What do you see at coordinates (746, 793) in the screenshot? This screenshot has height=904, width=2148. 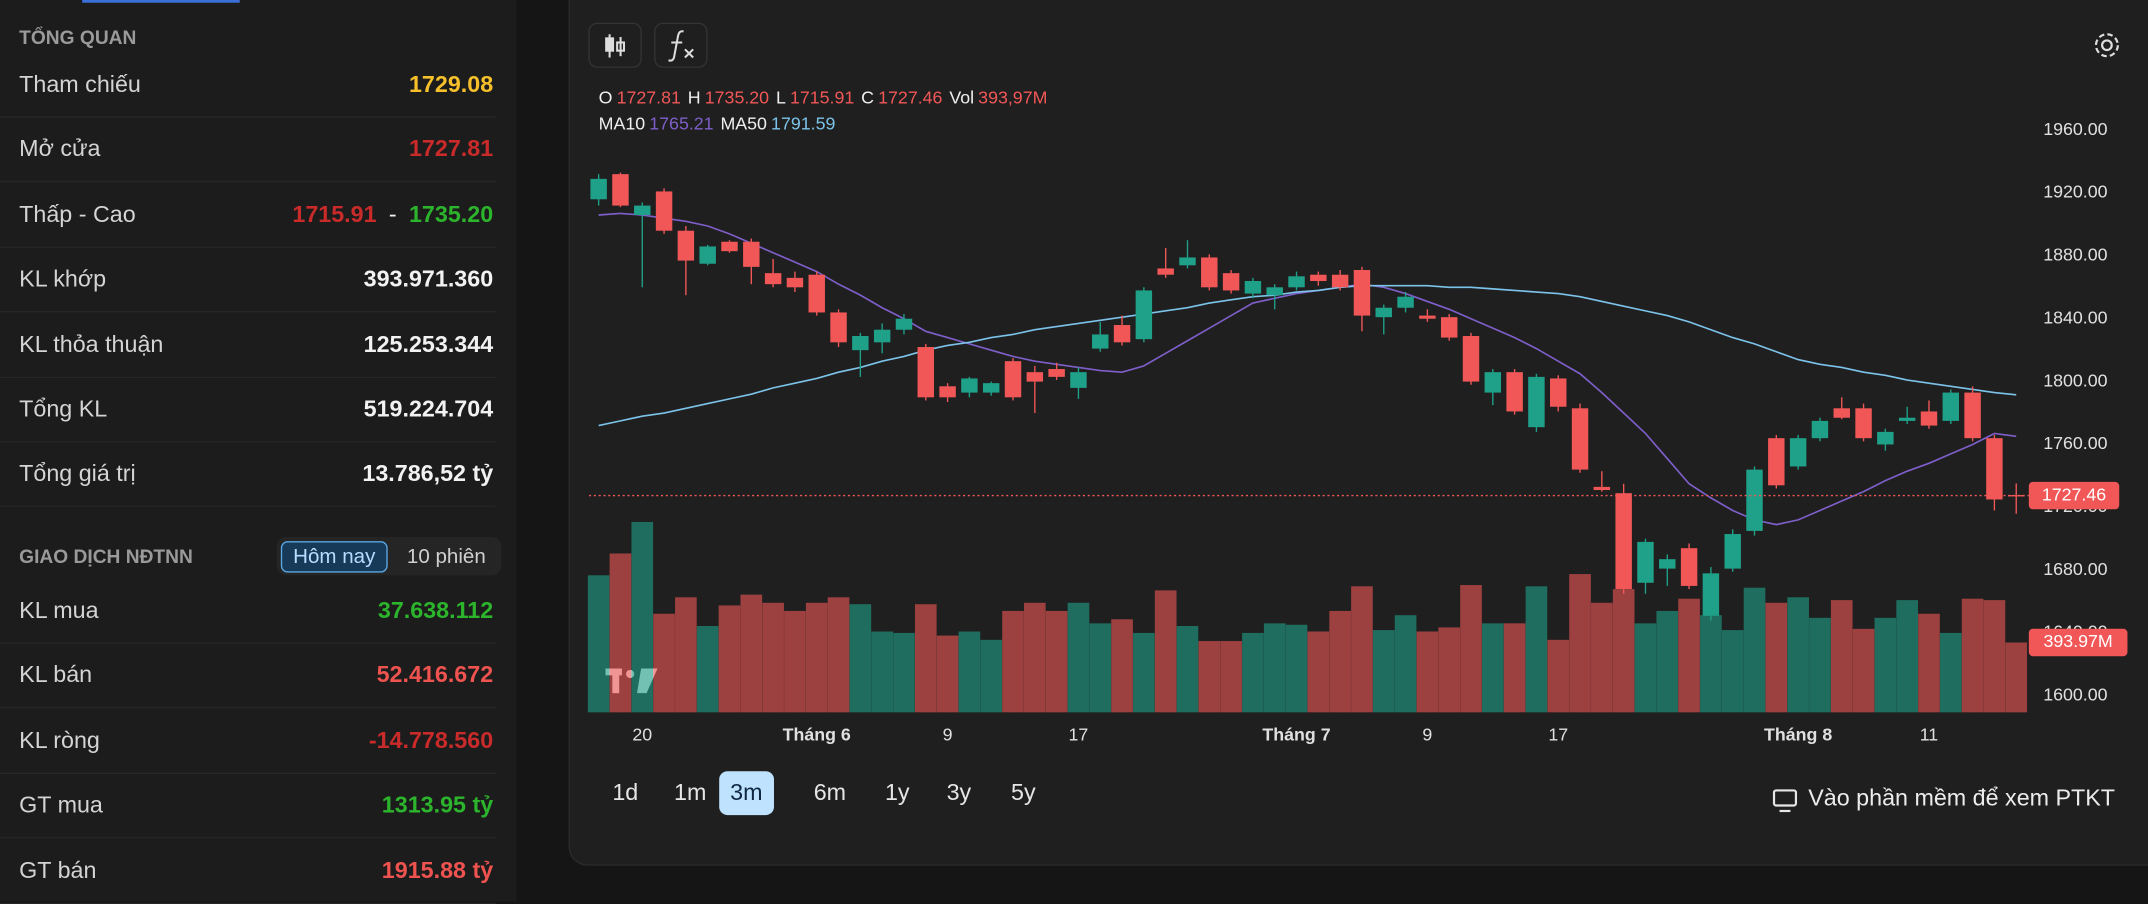 I see `range-button: 3m` at bounding box center [746, 793].